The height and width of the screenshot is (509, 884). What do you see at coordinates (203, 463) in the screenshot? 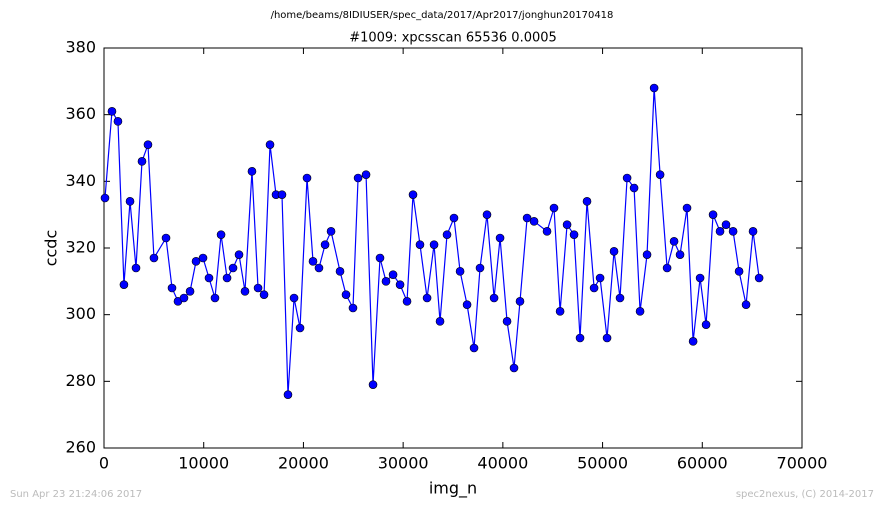
I see `x-tick-label: 10000` at bounding box center [203, 463].